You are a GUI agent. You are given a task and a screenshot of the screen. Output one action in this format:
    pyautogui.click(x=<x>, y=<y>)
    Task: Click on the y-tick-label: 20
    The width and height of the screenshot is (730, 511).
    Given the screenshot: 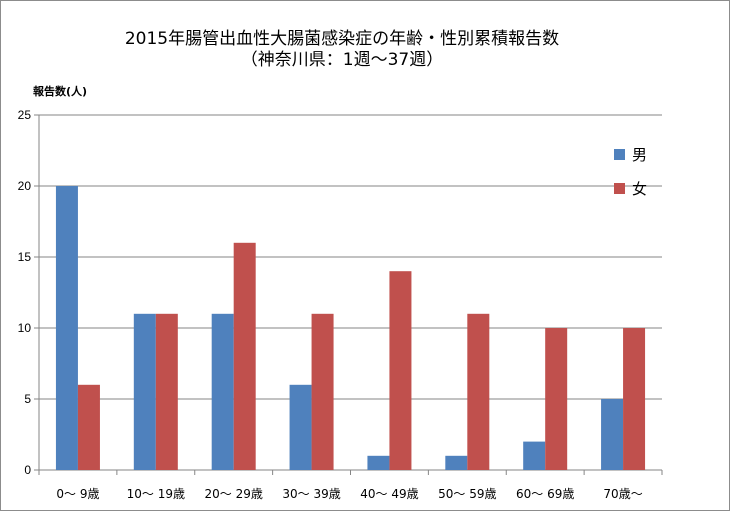 What is the action you would take?
    pyautogui.click(x=25, y=186)
    